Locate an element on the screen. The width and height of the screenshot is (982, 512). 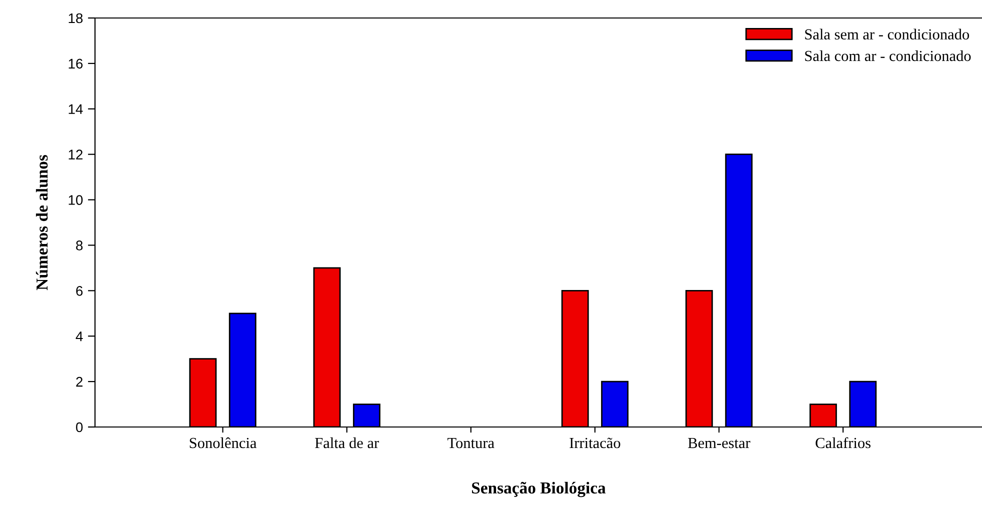
y-tick-label: 8 is located at coordinates (79, 245).